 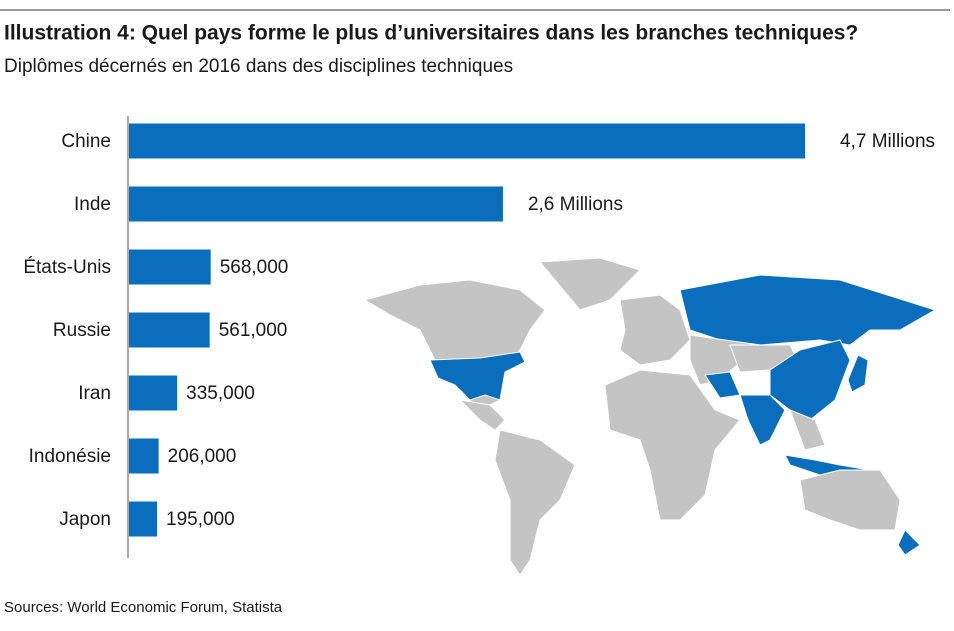 What do you see at coordinates (254, 267) in the screenshot?
I see `value-label: 568,000` at bounding box center [254, 267].